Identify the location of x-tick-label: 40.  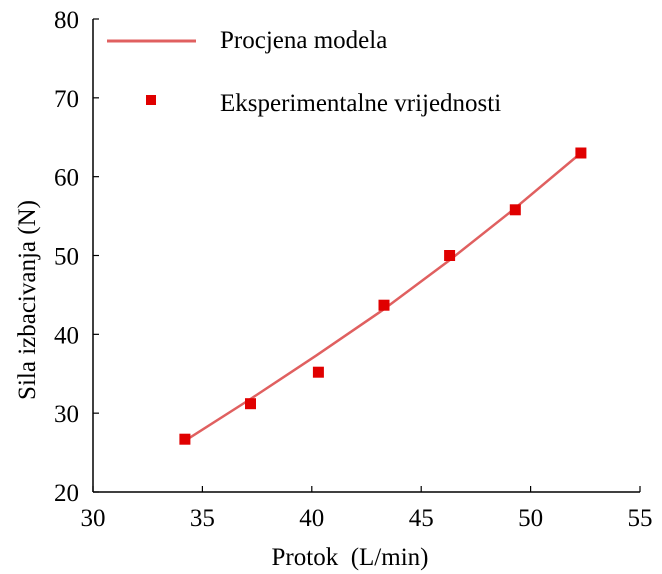
(311, 518).